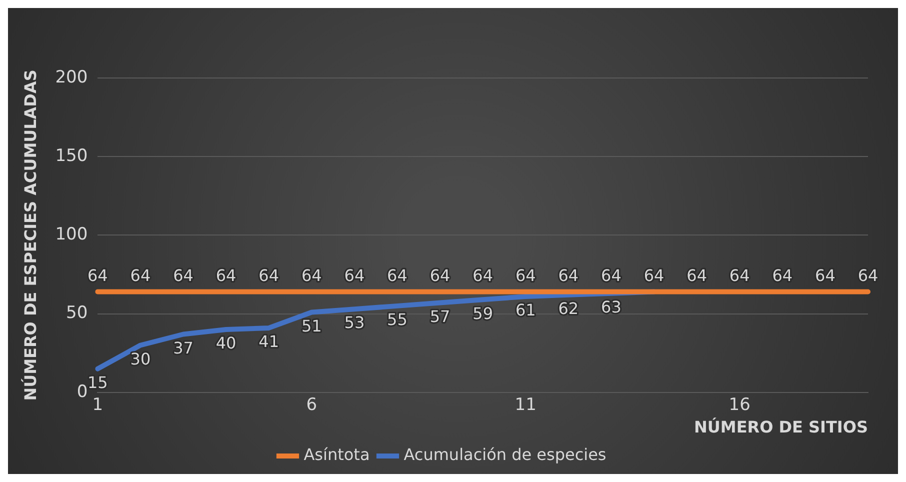 The height and width of the screenshot is (482, 906). What do you see at coordinates (77, 313) in the screenshot?
I see `y-tick-label: 50` at bounding box center [77, 313].